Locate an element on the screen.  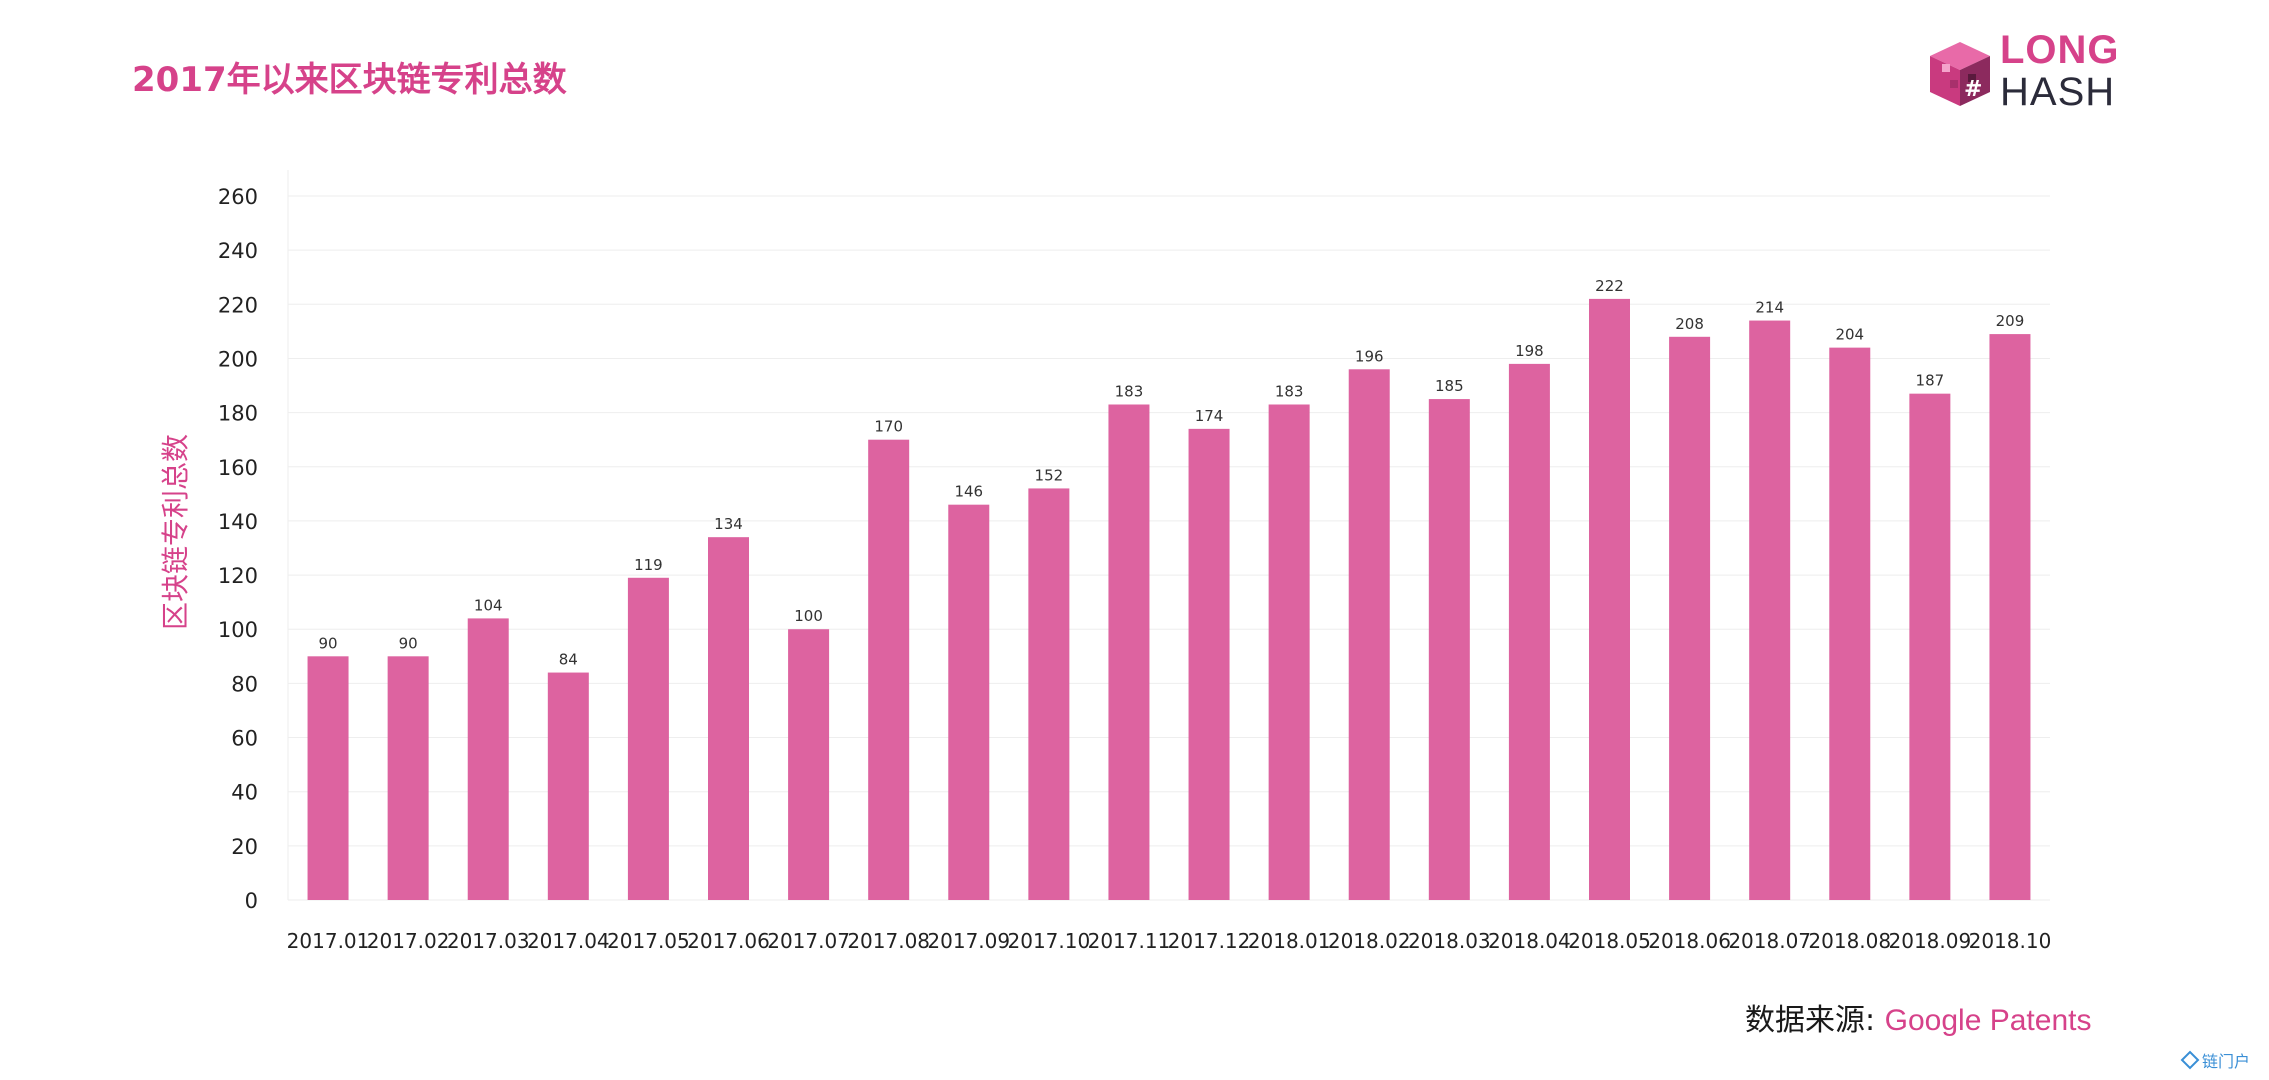
bar-data-label: 187 is located at coordinates (1930, 381).